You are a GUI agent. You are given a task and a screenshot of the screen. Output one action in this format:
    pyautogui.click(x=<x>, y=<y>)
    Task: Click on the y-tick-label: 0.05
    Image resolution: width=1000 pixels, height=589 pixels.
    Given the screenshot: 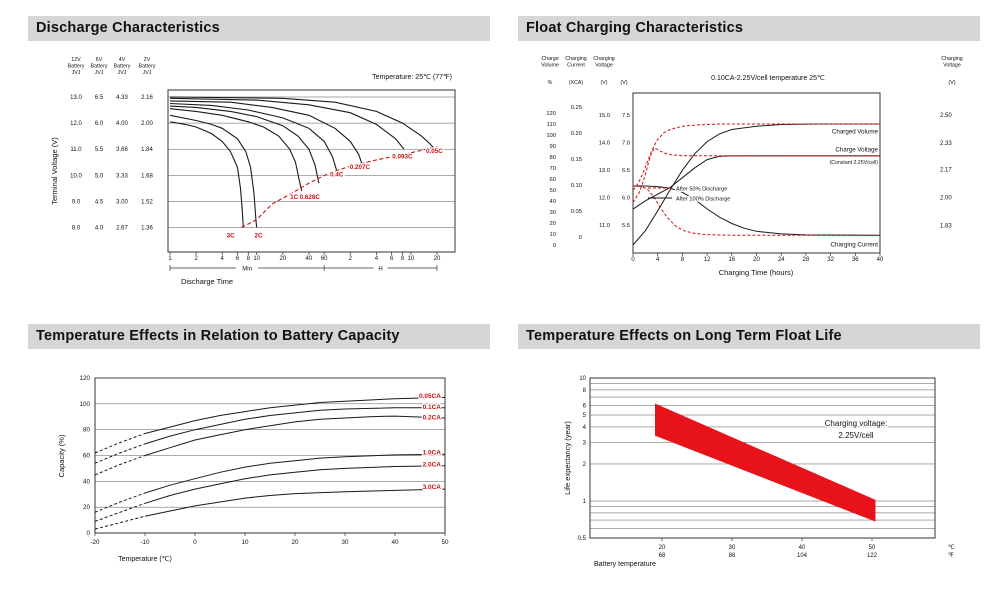 What is the action you would take?
    pyautogui.click(x=576, y=212)
    